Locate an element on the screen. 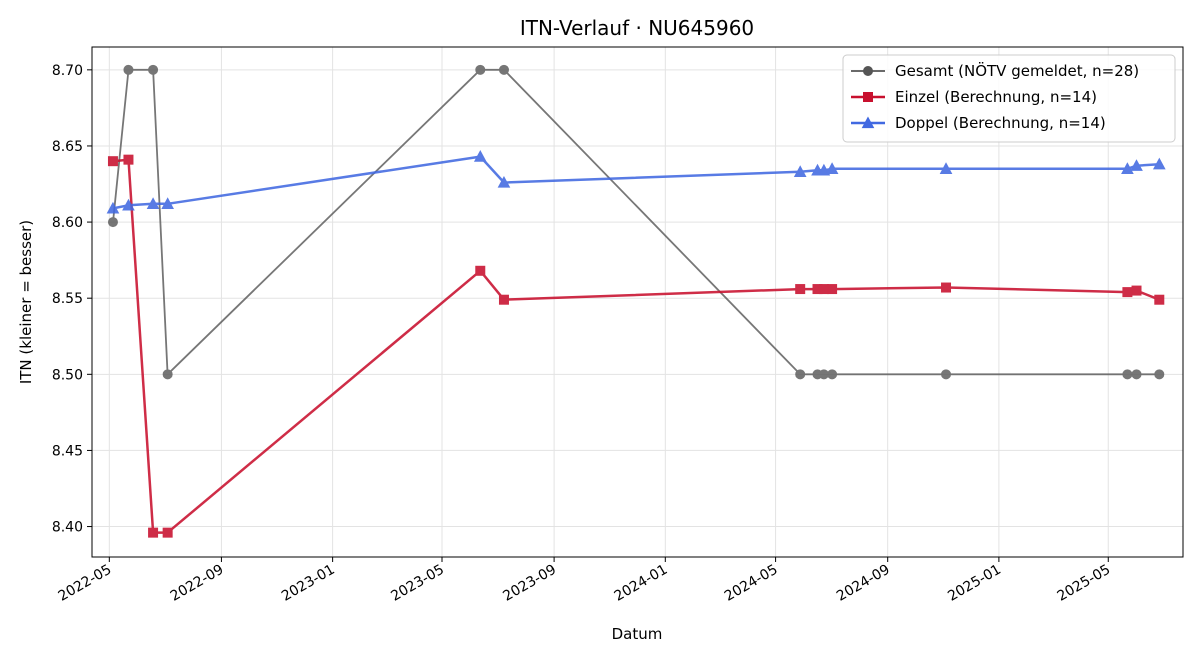 The image size is (1200, 660). series-triangle-group is located at coordinates (636, 182).